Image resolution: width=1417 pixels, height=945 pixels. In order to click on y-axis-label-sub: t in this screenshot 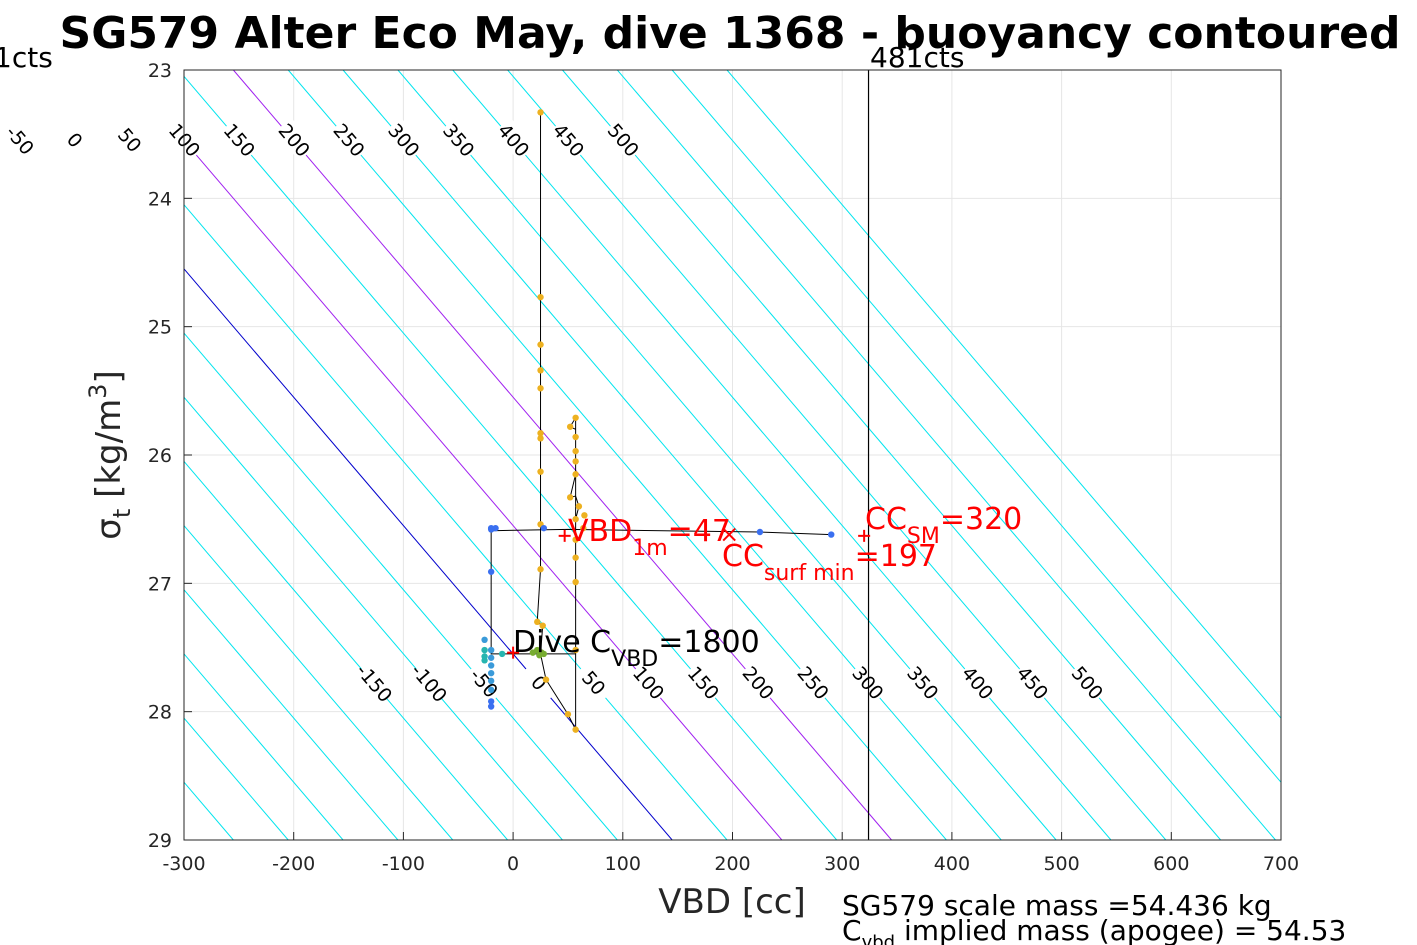, I will do `click(122, 513)`.